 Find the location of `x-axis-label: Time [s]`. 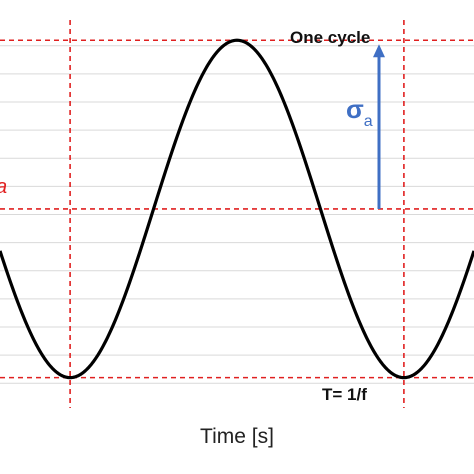

x-axis-label: Time [s] is located at coordinates (237, 436).